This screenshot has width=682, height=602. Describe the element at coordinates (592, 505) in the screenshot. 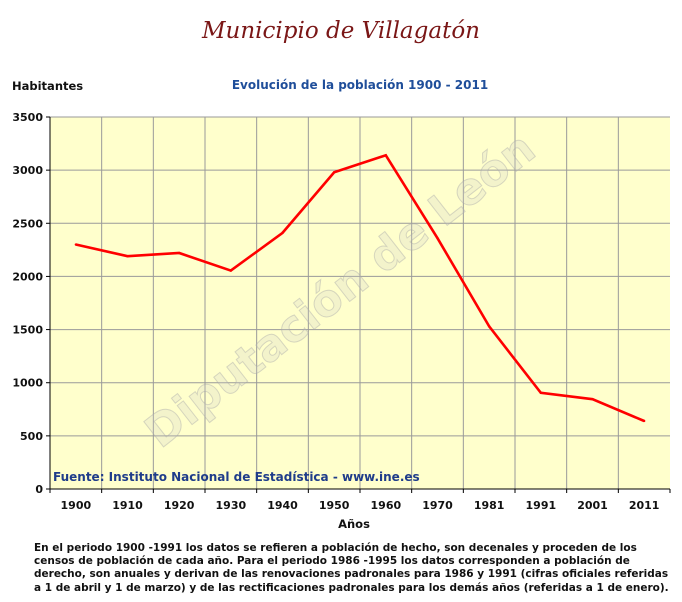

I see `x-tick-label: 2001` at that location.